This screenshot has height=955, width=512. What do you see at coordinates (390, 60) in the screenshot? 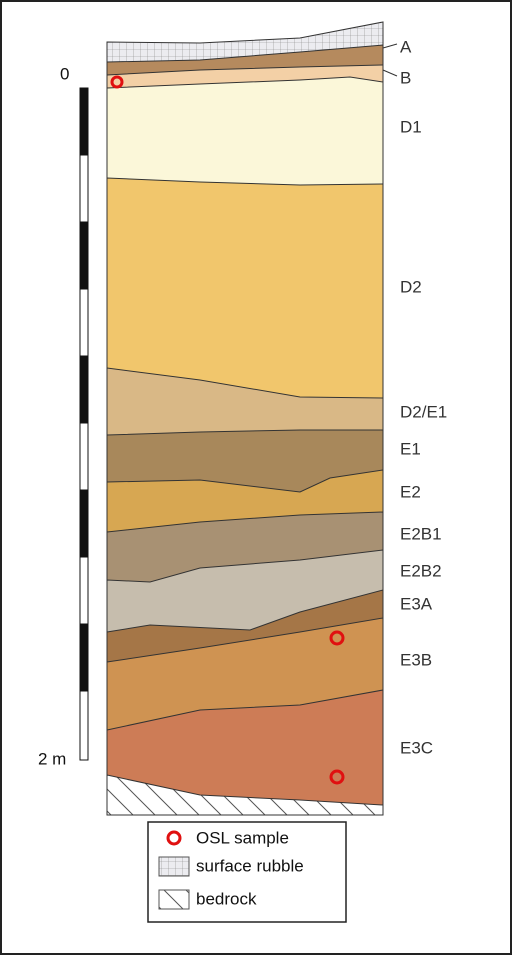
I see `leader` at bounding box center [390, 60].